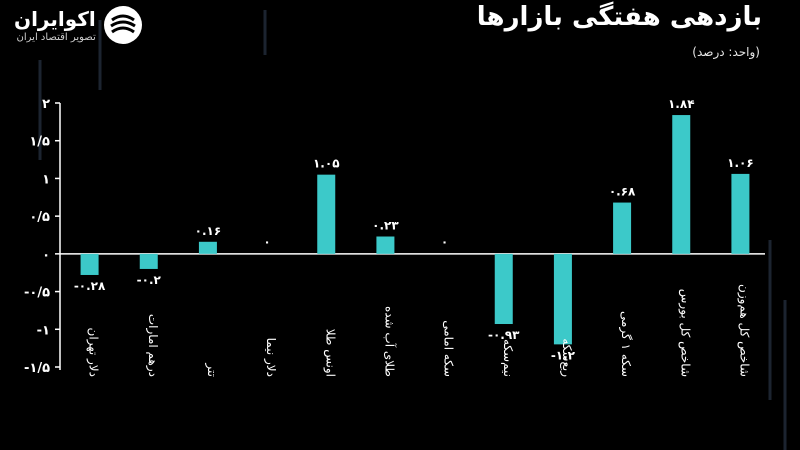  Describe the element at coordinates (504, 335) in the screenshot. I see `data-label: -۰.۹۳` at that location.